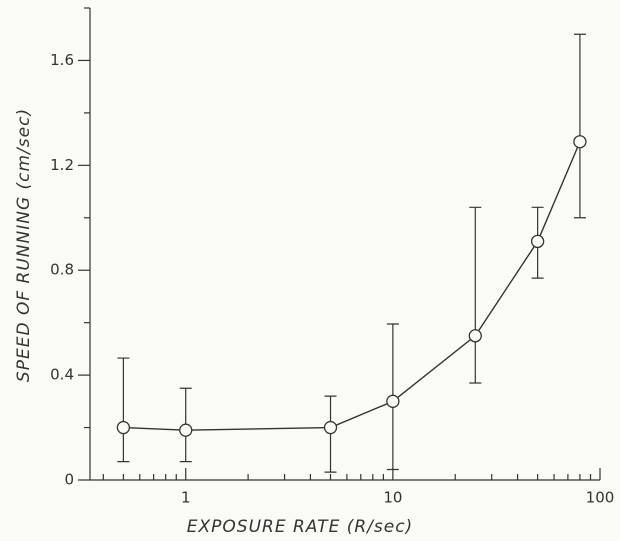  Describe the element at coordinates (62, 375) in the screenshot. I see `y-tick-label: 0.4` at that location.